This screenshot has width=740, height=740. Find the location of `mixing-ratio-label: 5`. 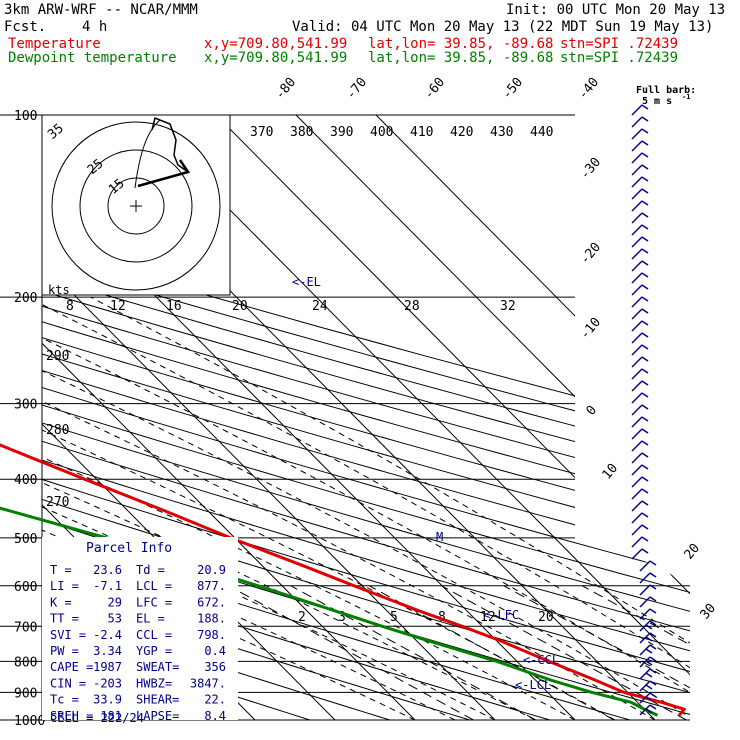

mixing-ratio-label: 5 is located at coordinates (394, 617).